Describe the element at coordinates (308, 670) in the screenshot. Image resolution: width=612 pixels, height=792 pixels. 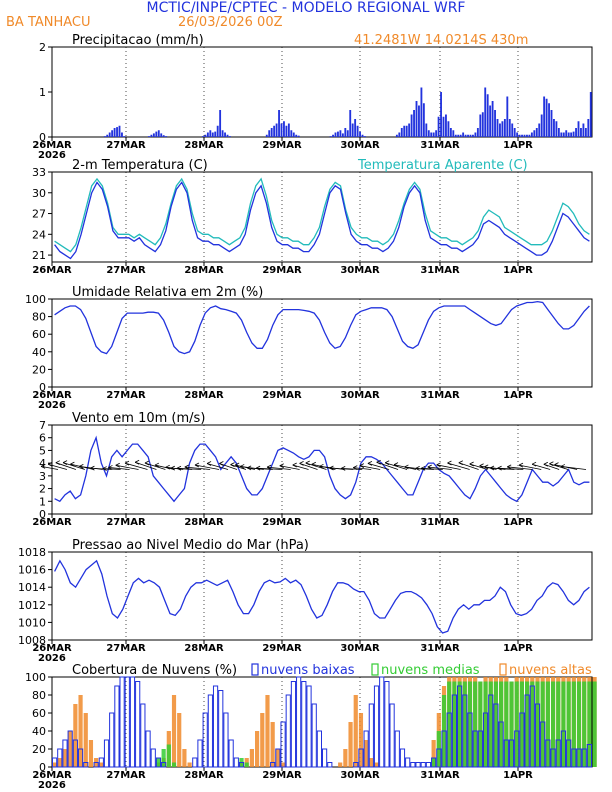
I see `legend-label: nuvens baixas` at that location.